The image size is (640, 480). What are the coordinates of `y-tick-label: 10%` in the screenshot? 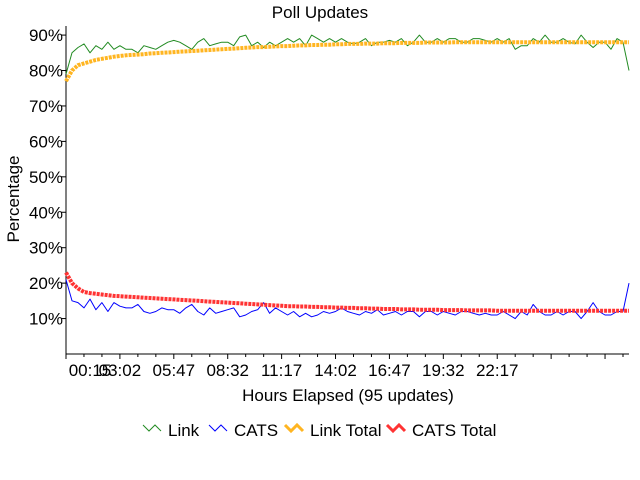 It's located at (46, 319).